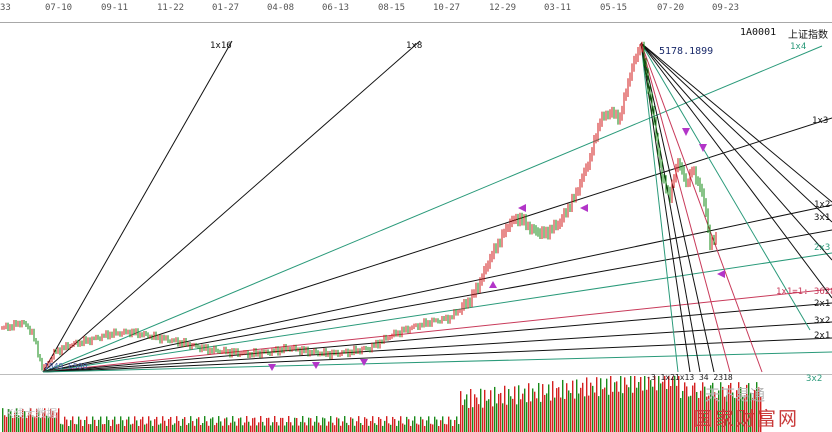 This screenshot has height=432, width=832. What do you see at coordinates (5, 8) in the screenshot?
I see `date-tick: 33` at bounding box center [5, 8].